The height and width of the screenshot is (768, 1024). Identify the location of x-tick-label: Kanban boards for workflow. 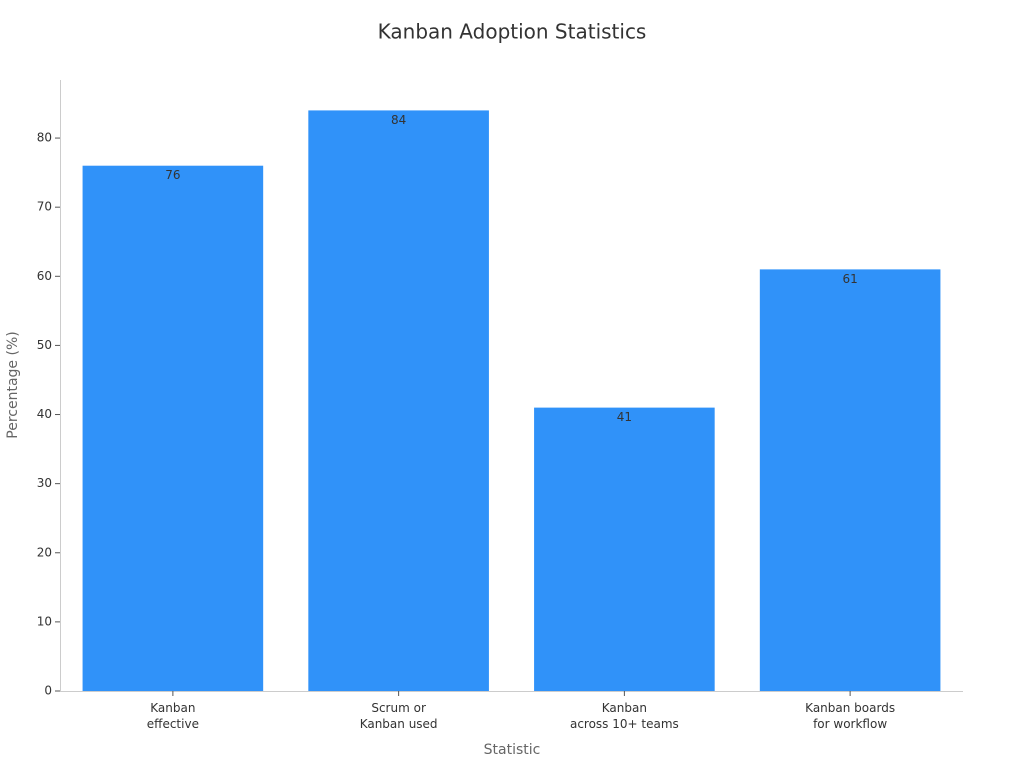
(850, 716).